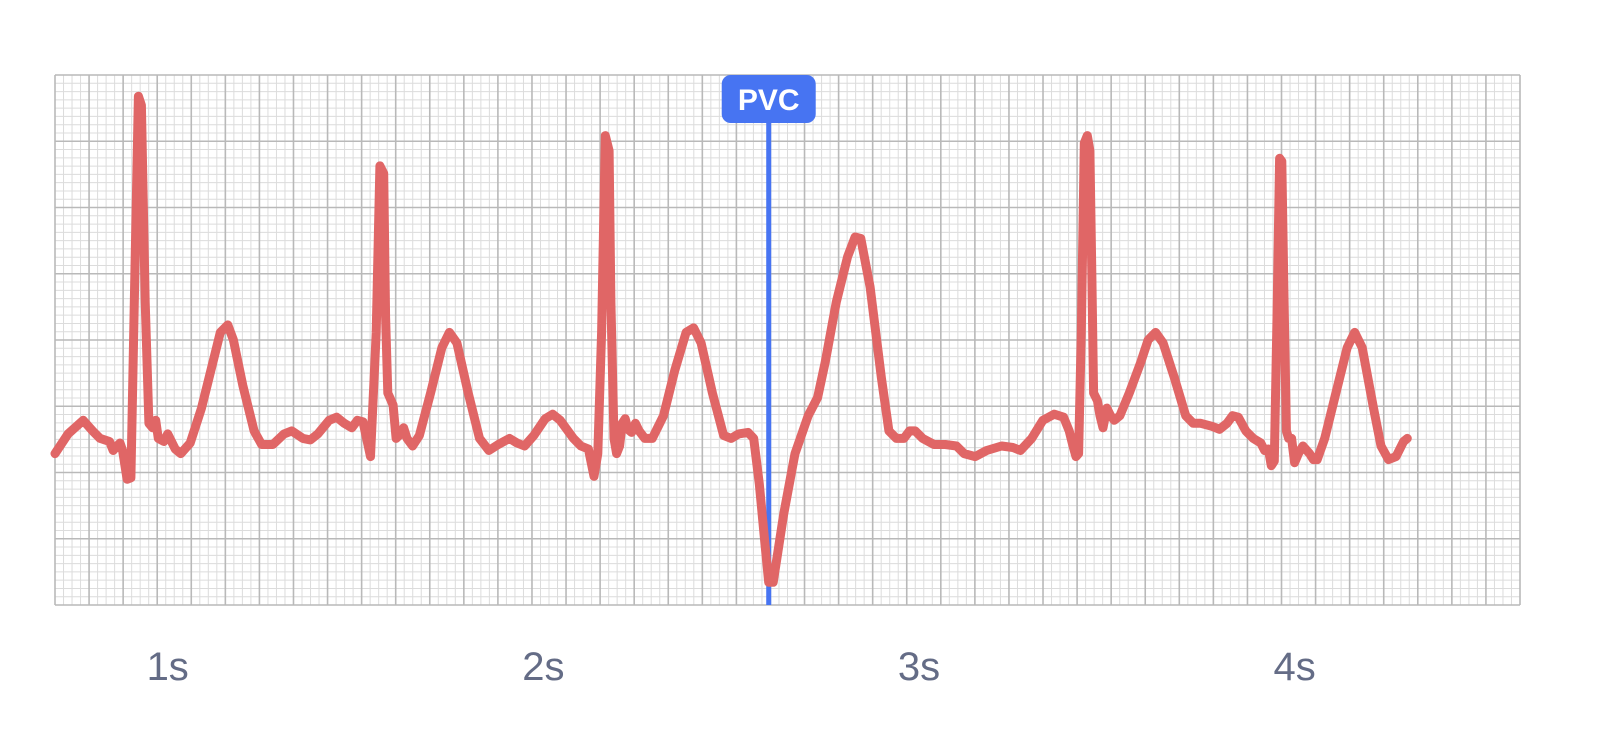 The image size is (1600, 750). I want to click on pvc-marker-badge, so click(768, 99).